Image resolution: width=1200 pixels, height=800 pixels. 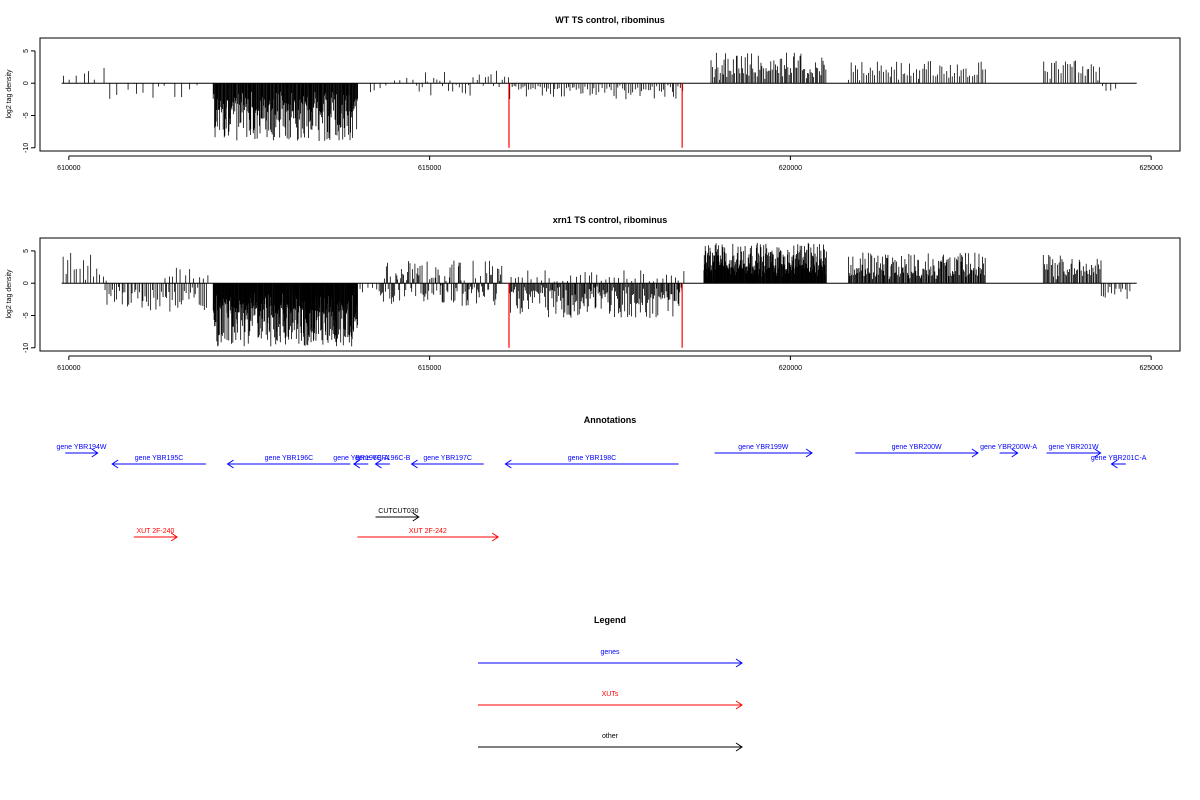 What do you see at coordinates (159, 458) in the screenshot?
I see `feature-label: gene YBR195C` at bounding box center [159, 458].